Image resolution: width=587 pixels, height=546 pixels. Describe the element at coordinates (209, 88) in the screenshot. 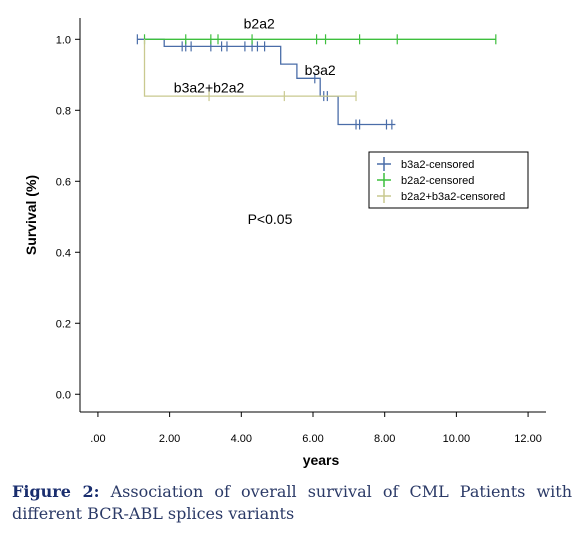

I see `annotation-label: b3a2+b2a2` at that location.